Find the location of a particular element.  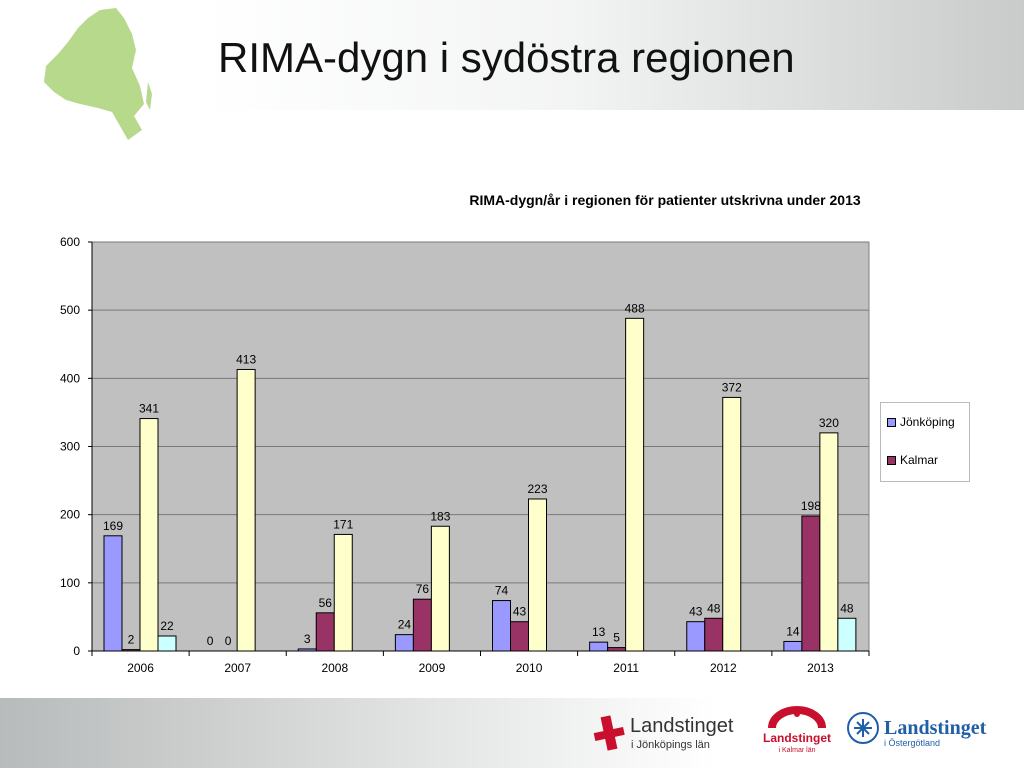

region-map-icon is located at coordinates (98, 74).